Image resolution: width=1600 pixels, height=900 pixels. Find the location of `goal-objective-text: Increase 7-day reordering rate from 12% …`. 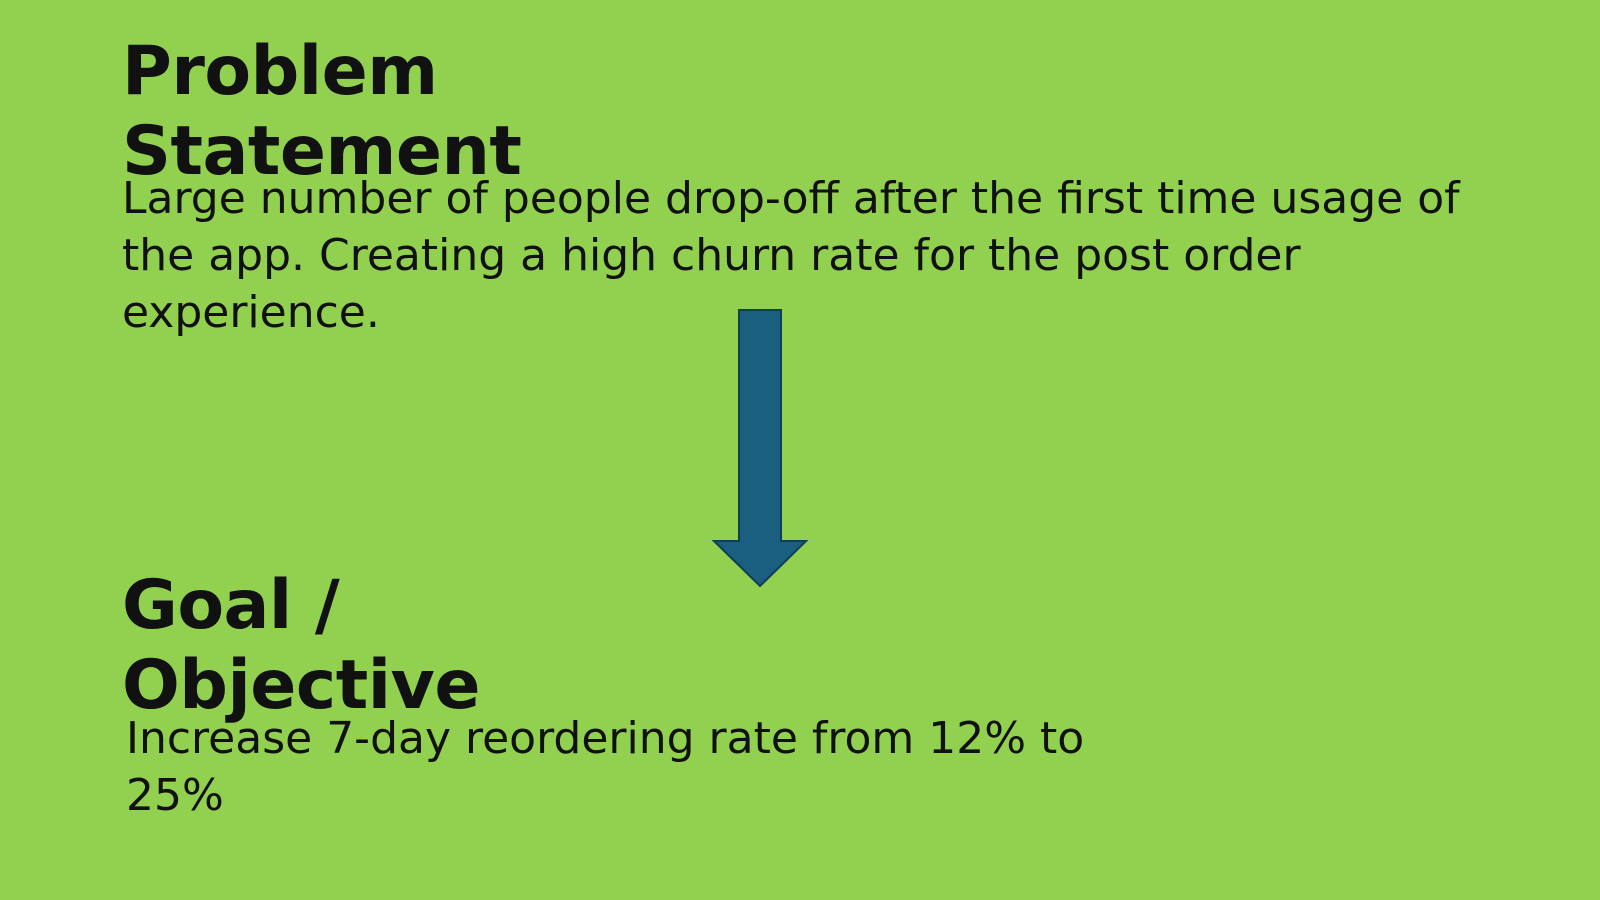

goal-objective-text: Increase 7-day reordering rate from 12% … is located at coordinates (605, 767).